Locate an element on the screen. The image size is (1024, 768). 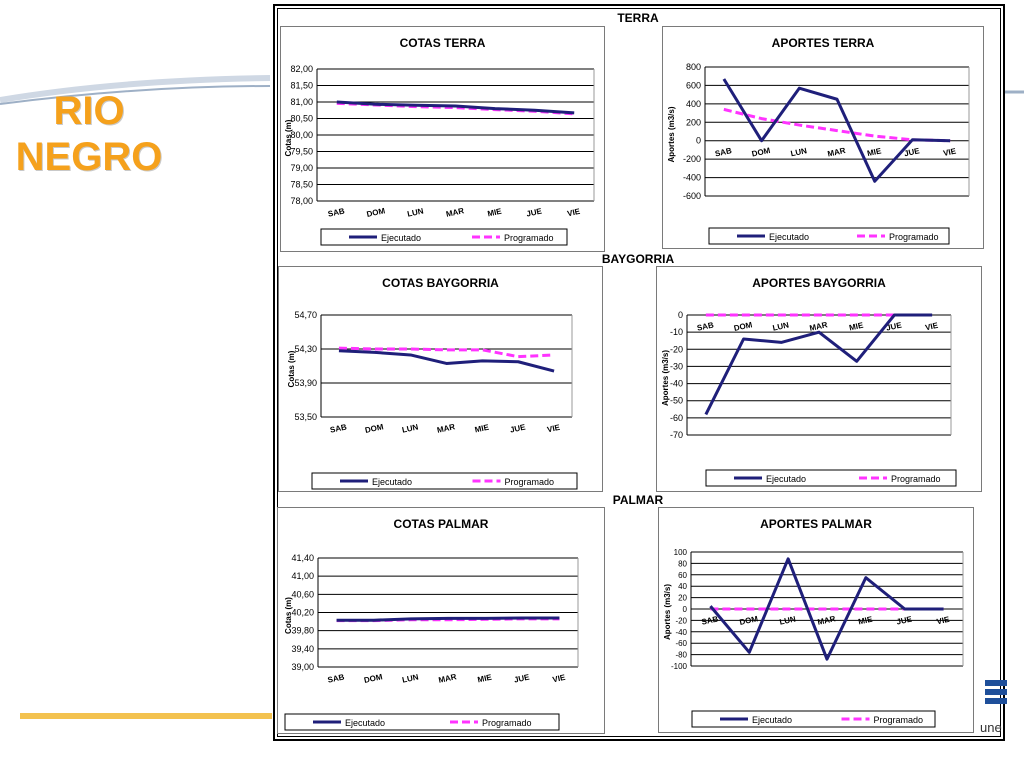
y-tick-label: 40,60 is located at coordinates (302, 594).